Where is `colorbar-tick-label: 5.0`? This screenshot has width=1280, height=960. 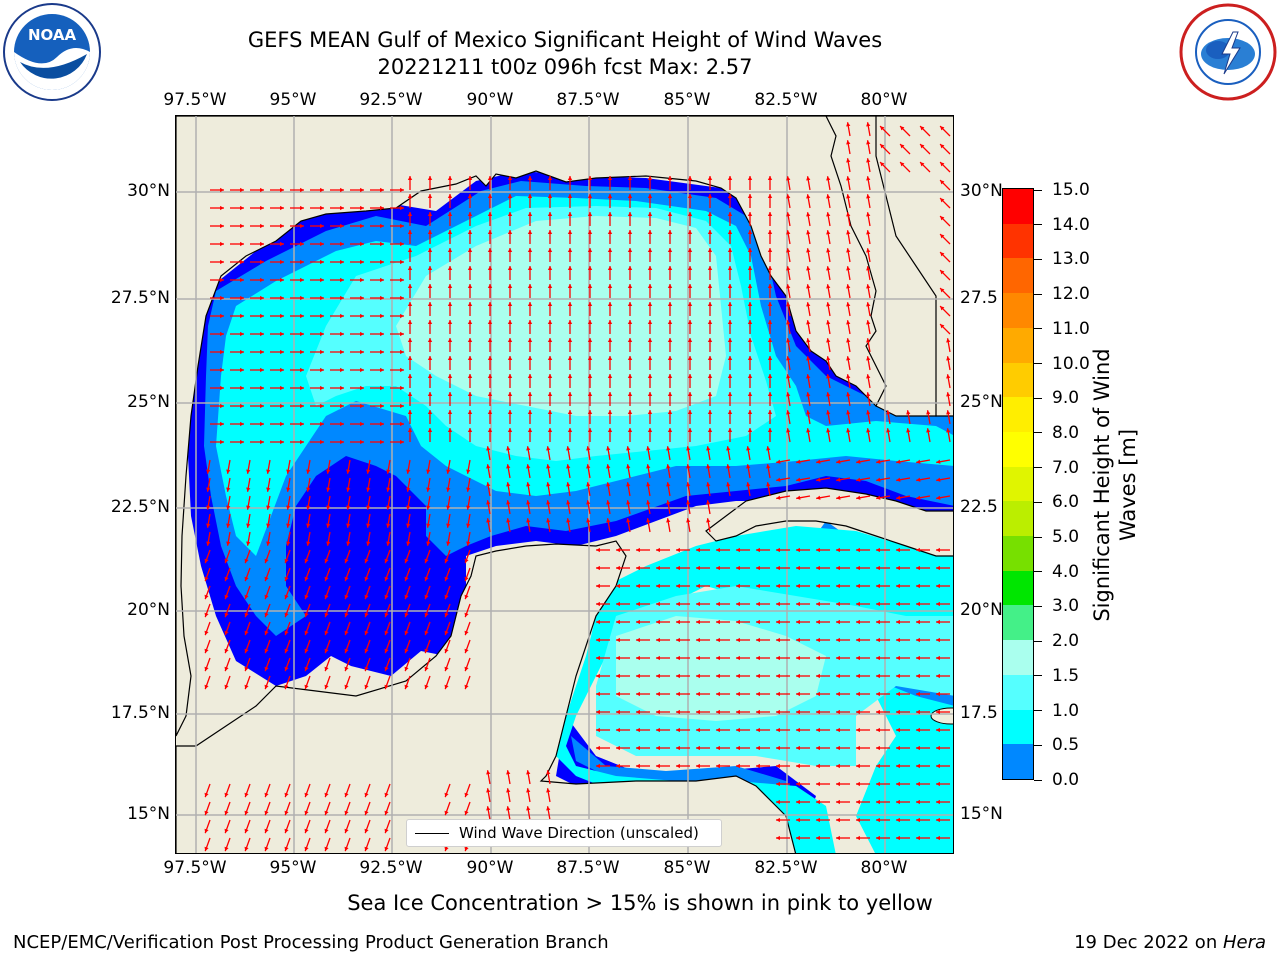 colorbar-tick-label: 5.0 is located at coordinates (1066, 537).